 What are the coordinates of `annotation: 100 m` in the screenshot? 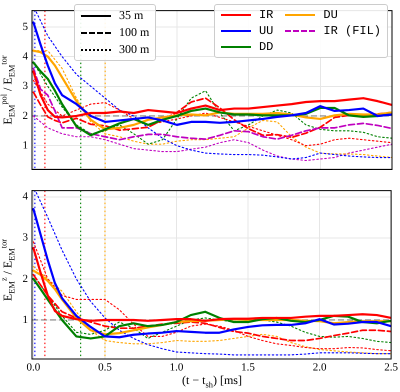 It's located at (134, 32).